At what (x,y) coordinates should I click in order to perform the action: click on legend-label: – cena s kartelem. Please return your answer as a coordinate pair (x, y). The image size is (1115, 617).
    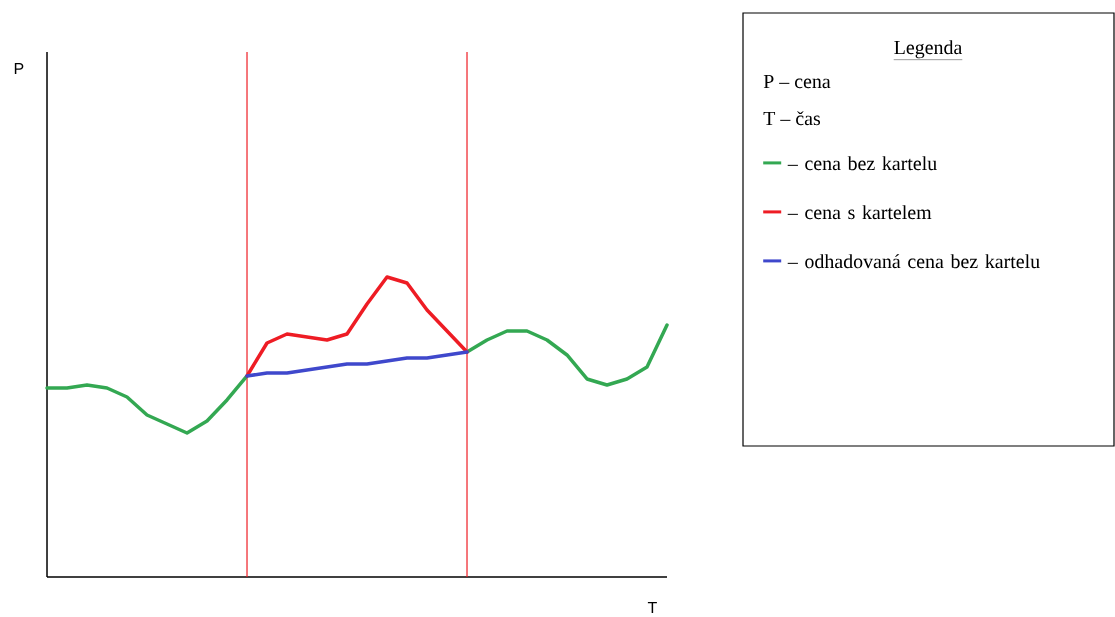
    Looking at the image, I should click on (859, 212).